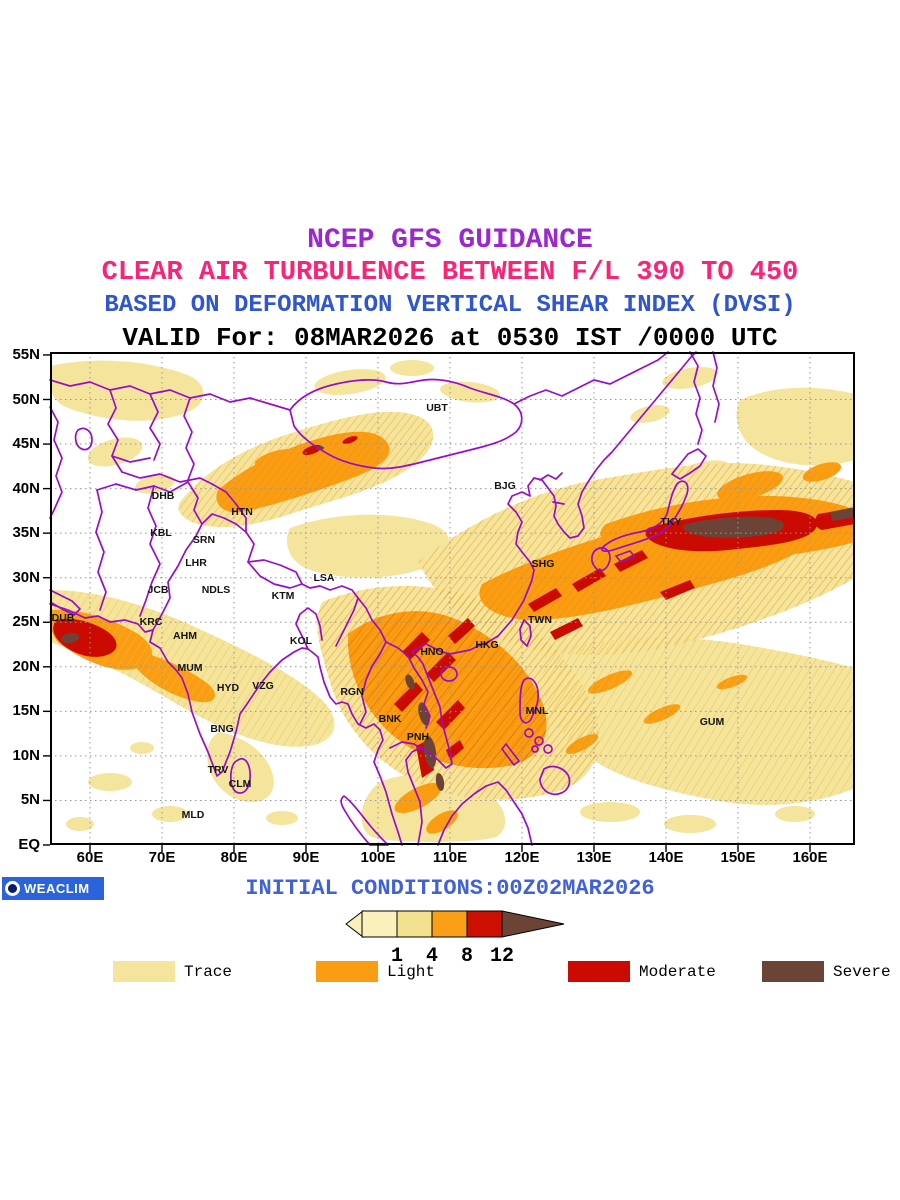 The width and height of the screenshot is (900, 1200). What do you see at coordinates (397, 956) in the screenshot?
I see `scale-value: 1` at bounding box center [397, 956].